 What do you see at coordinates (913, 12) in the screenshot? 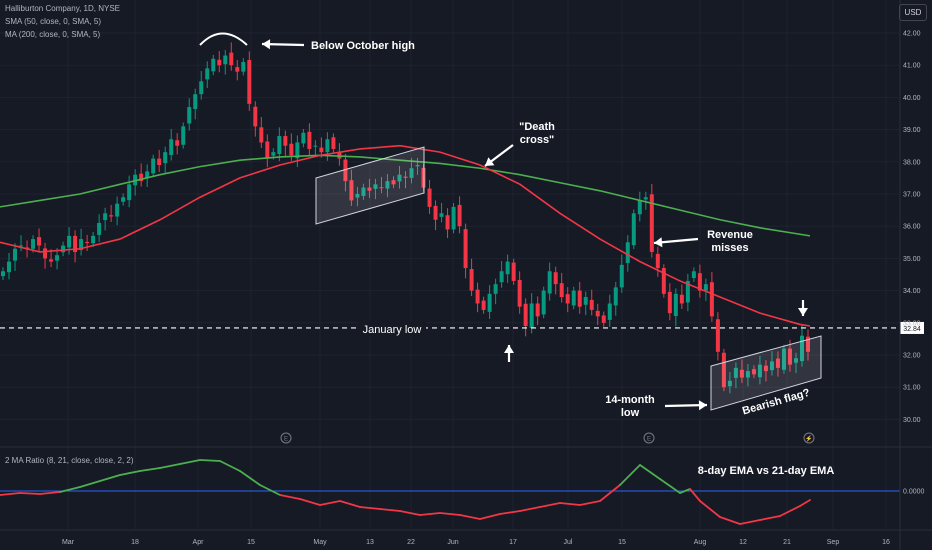
I see `currency-button: USD` at bounding box center [913, 12].